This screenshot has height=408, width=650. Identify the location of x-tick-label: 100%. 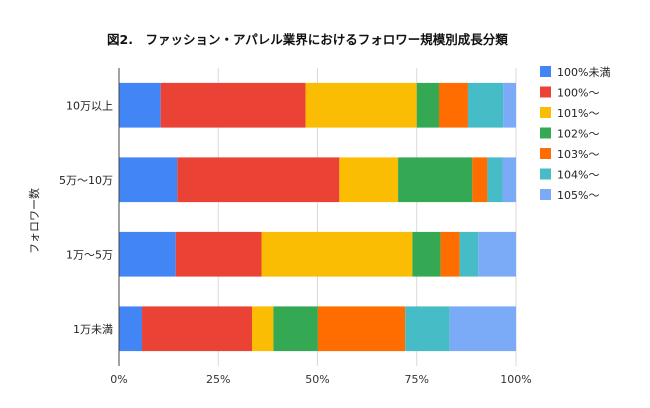
(515, 379).